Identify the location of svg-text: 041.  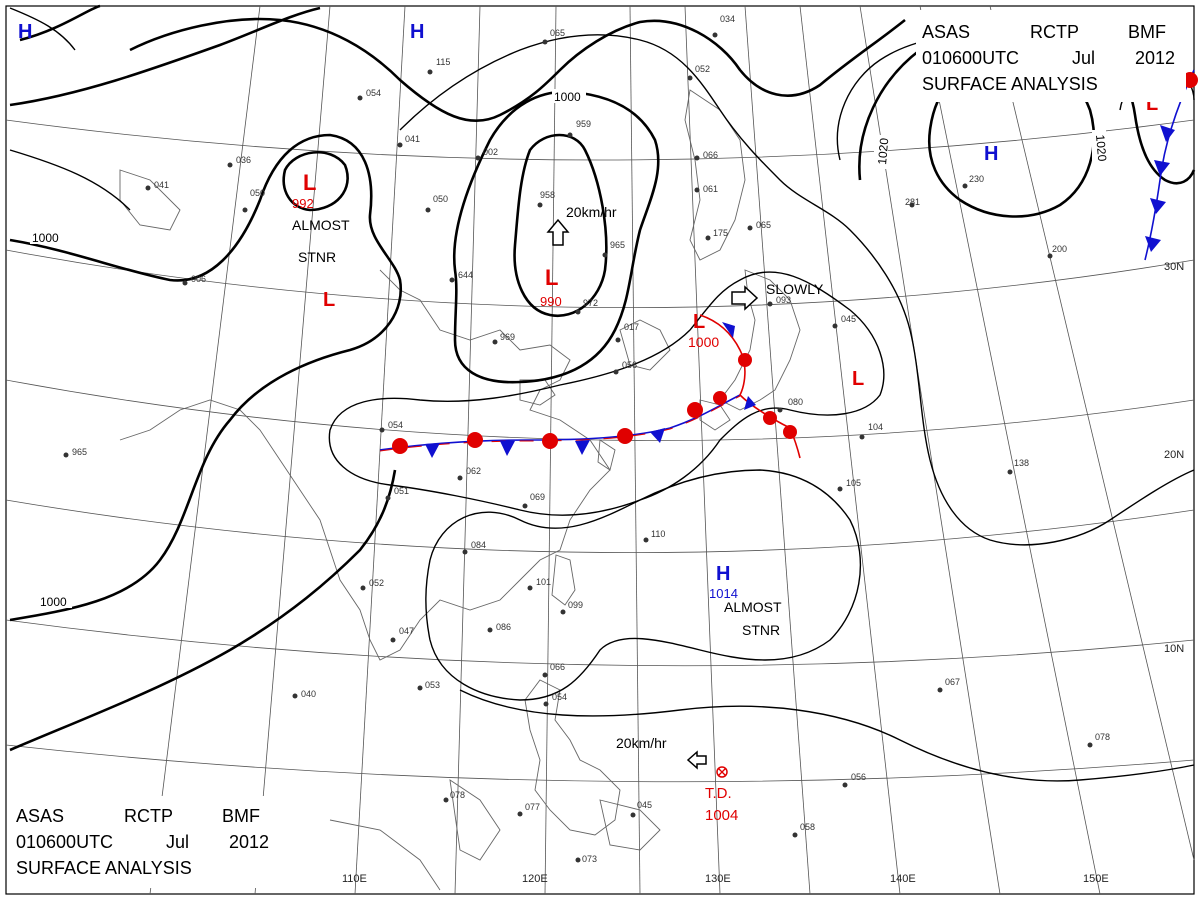
(161, 185).